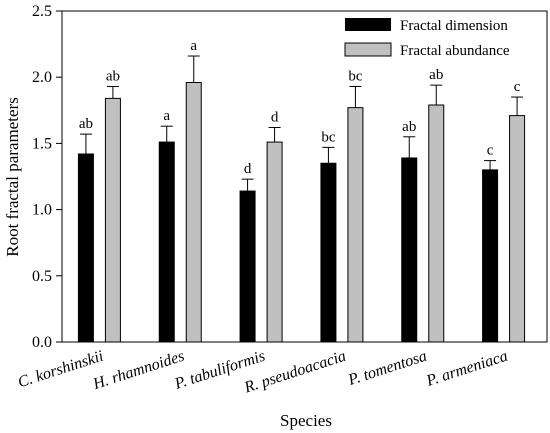 The width and height of the screenshot is (550, 433). Describe the element at coordinates (387, 369) in the screenshot. I see `x-tick-label: P. tomentosa` at that location.